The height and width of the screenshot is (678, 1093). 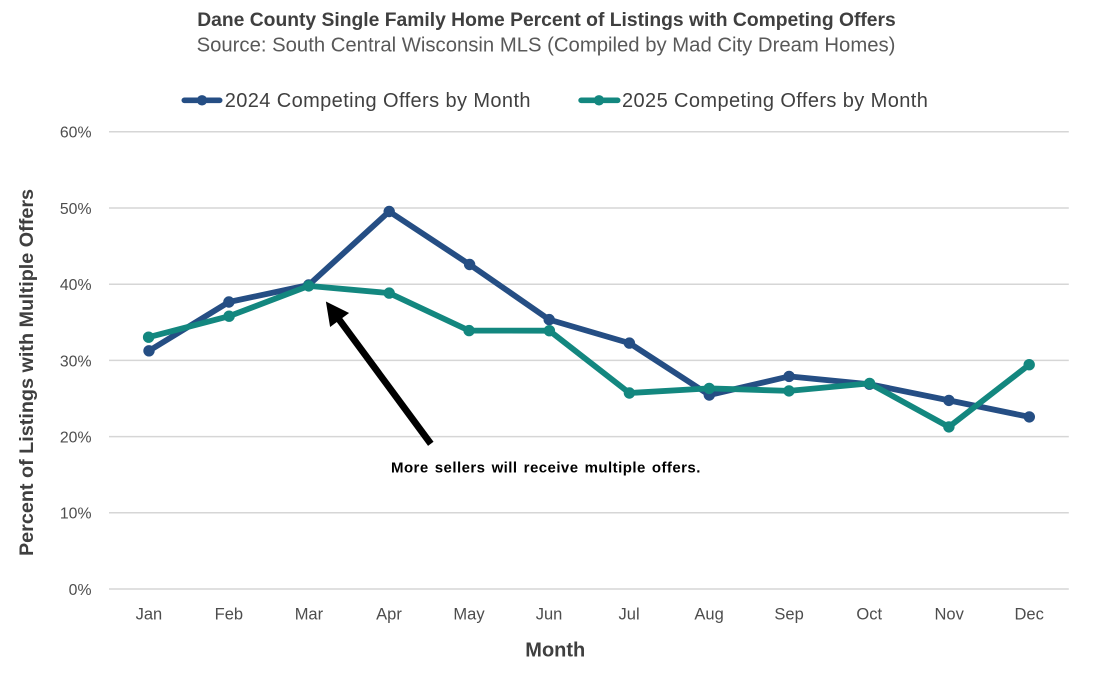 What do you see at coordinates (469, 614) in the screenshot?
I see `svg-text: May` at bounding box center [469, 614].